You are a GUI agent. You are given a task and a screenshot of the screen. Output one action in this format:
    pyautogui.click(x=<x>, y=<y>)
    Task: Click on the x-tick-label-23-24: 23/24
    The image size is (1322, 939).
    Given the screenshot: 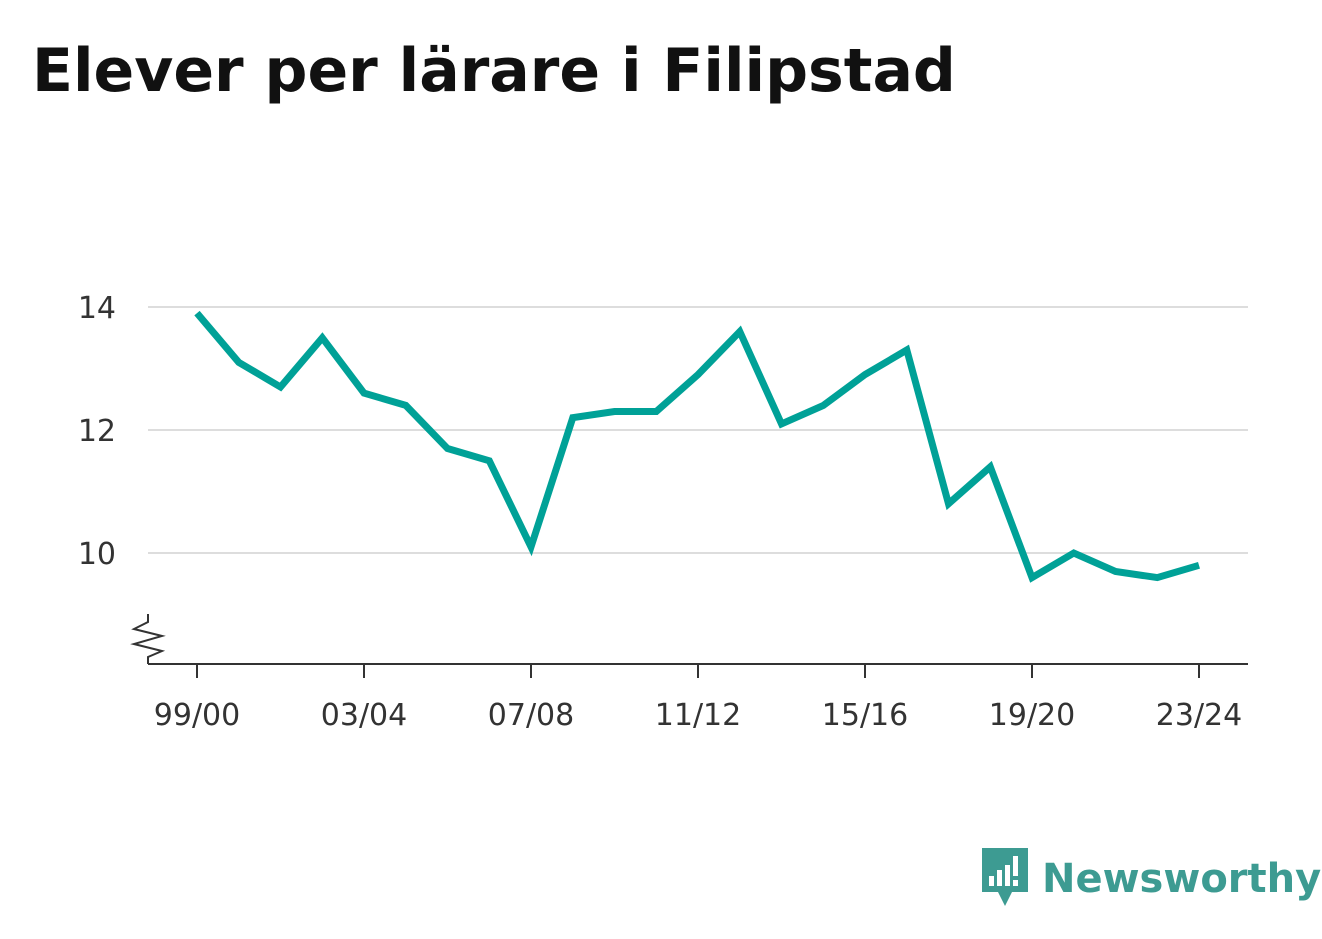 What is the action you would take?
    pyautogui.click(x=1199, y=715)
    